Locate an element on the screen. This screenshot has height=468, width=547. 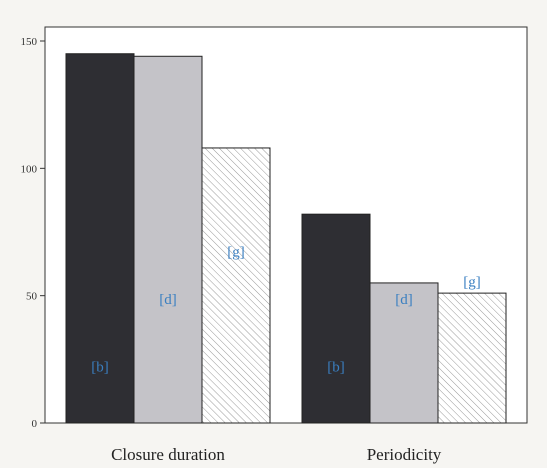
y-tick-label-2: 100 is located at coordinates (29, 169).